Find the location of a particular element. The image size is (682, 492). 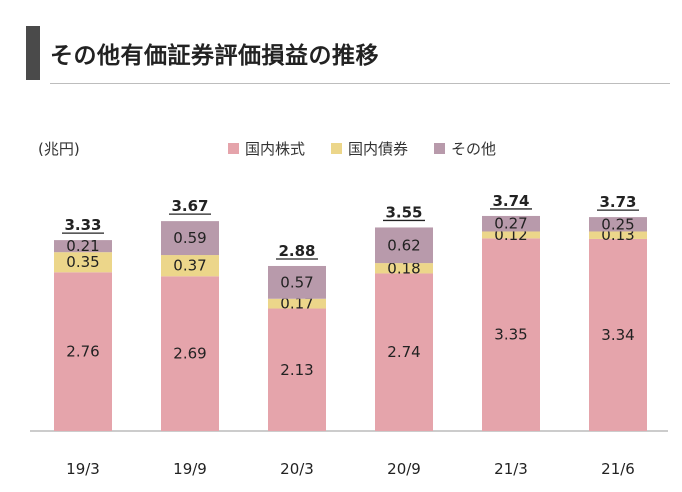

data-label-domestic-stocks: 3.35 is located at coordinates (510, 335).